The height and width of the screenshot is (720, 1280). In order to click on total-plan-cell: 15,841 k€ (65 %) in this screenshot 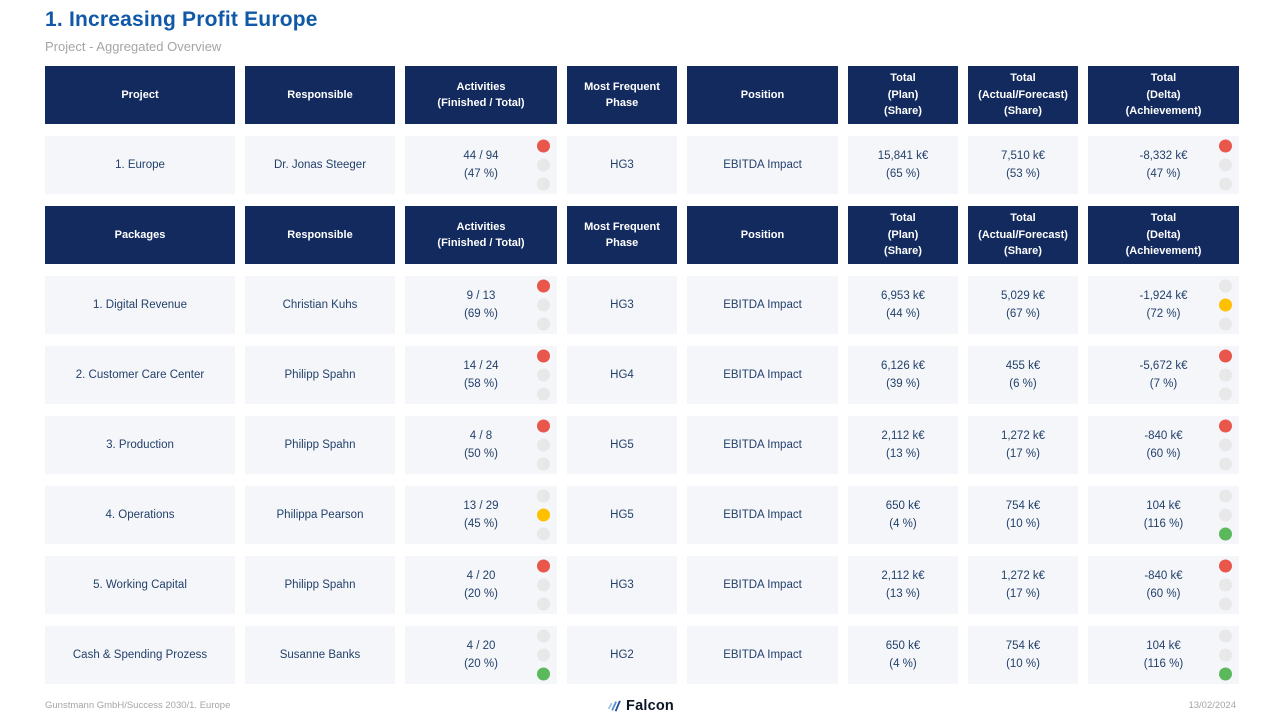, I will do `click(903, 165)`.